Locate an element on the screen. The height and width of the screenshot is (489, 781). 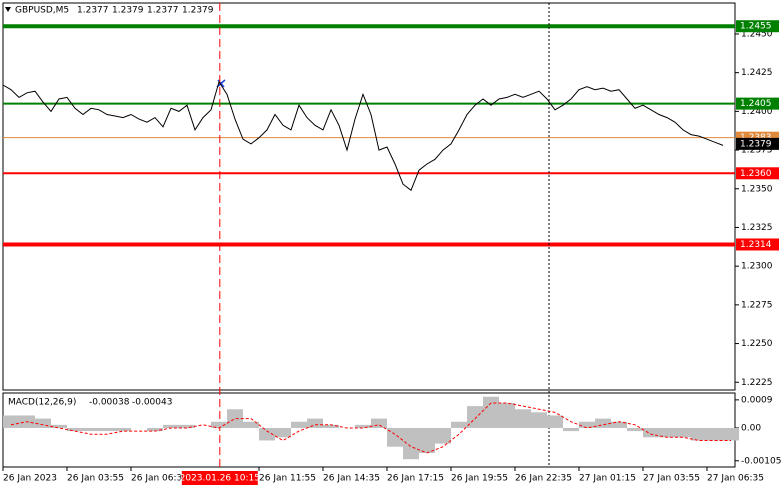
signal-line is located at coordinates (370, 428).